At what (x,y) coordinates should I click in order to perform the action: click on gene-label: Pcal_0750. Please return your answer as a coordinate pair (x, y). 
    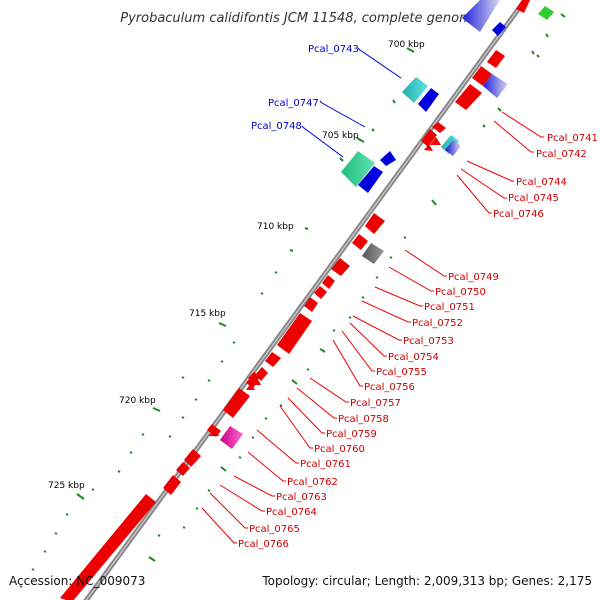
    Looking at the image, I should click on (460, 292).